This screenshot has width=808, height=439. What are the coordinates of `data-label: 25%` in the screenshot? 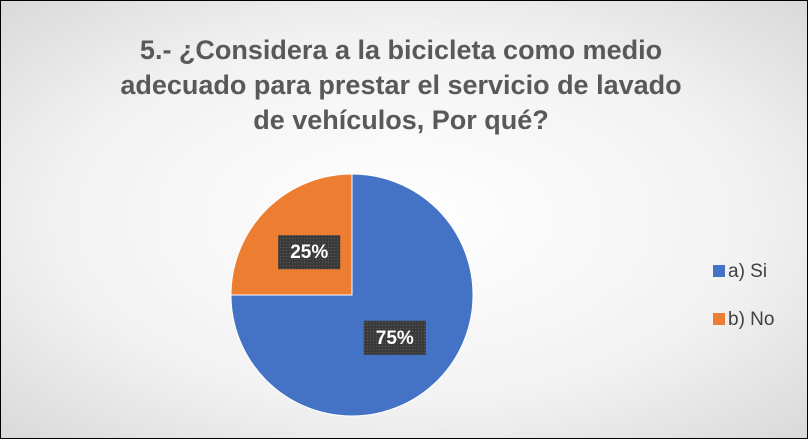 It's located at (309, 252).